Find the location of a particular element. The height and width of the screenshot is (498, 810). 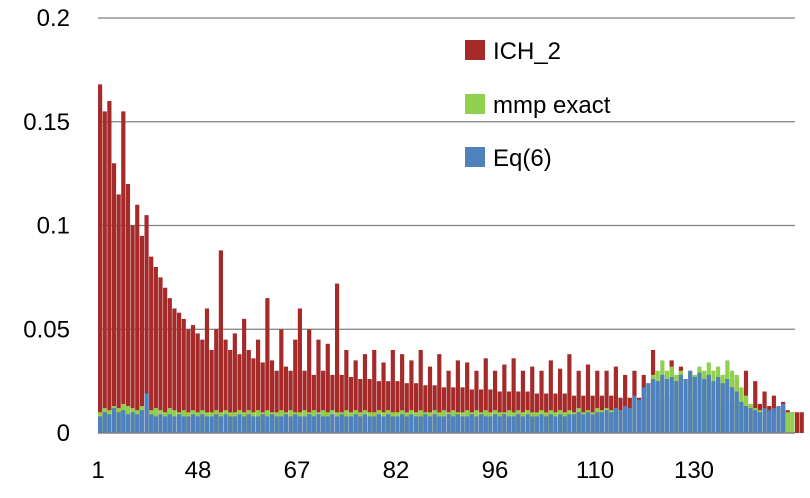

legend: ICH_2 mmp exact Eq(6) is located at coordinates (538, 105).